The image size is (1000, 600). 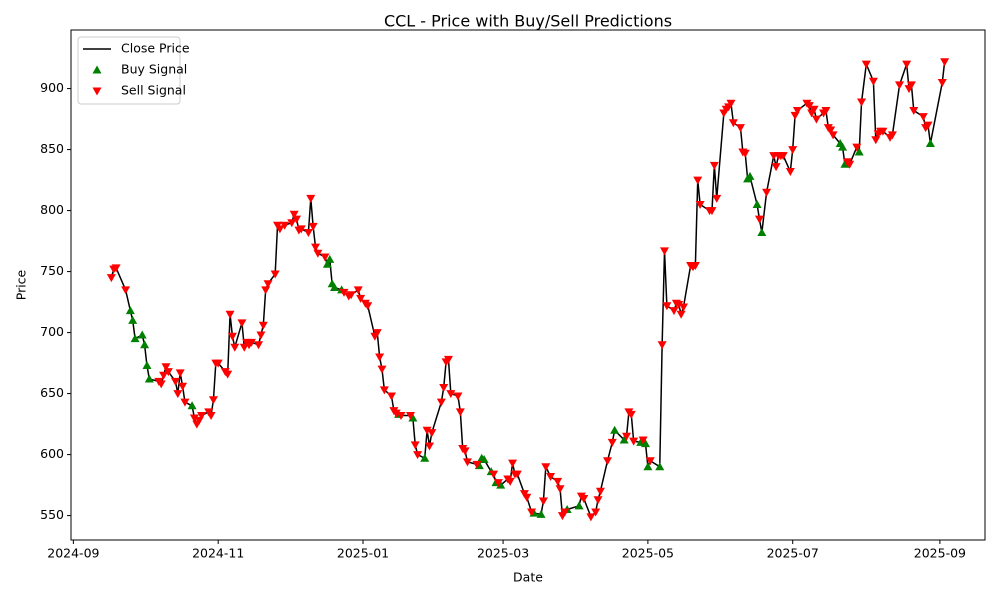 I want to click on x-tick-label: 2024-09, so click(x=73, y=553).